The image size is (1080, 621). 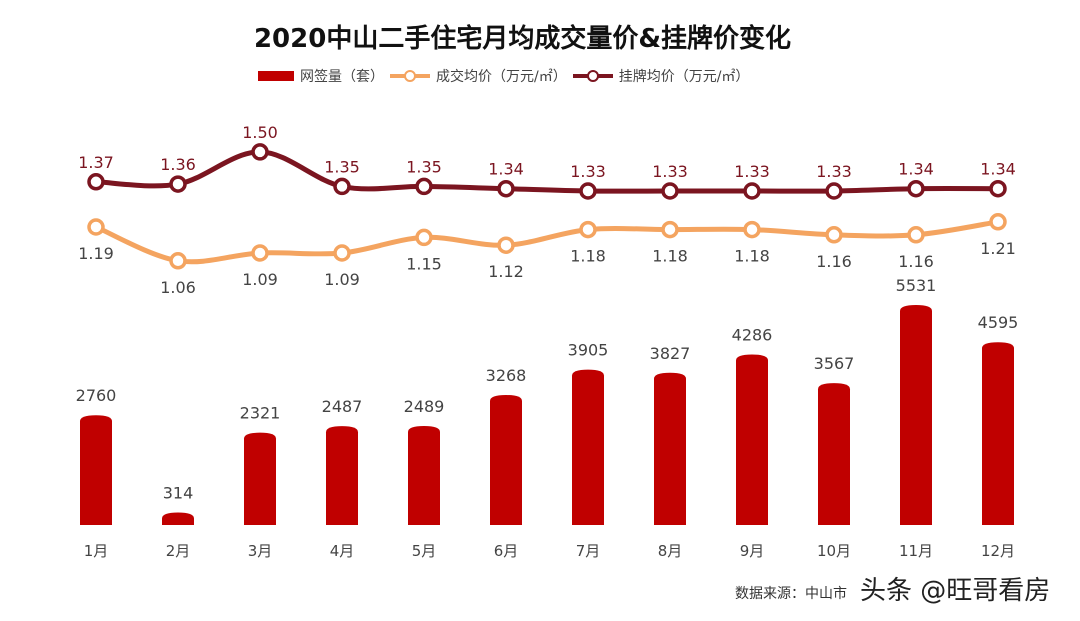 I want to click on bar-value-label: 2489, so click(x=424, y=406).